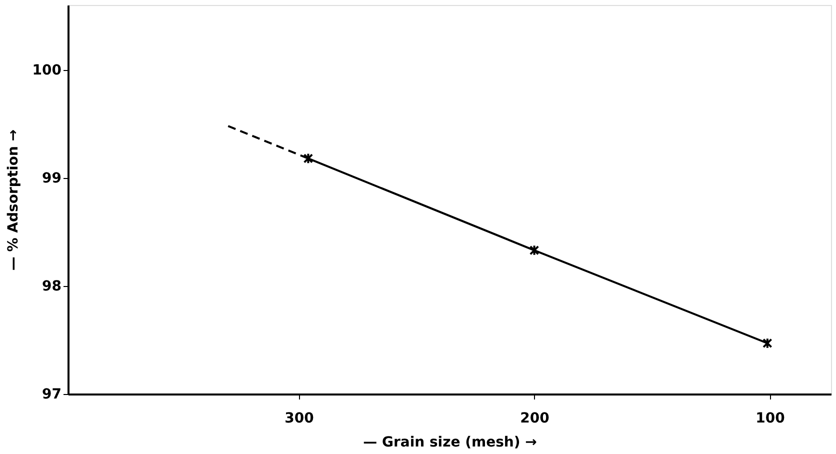 Image resolution: width=836 pixels, height=454 pixels. What do you see at coordinates (52, 178) in the screenshot?
I see `y-tick-label: 99` at bounding box center [52, 178].